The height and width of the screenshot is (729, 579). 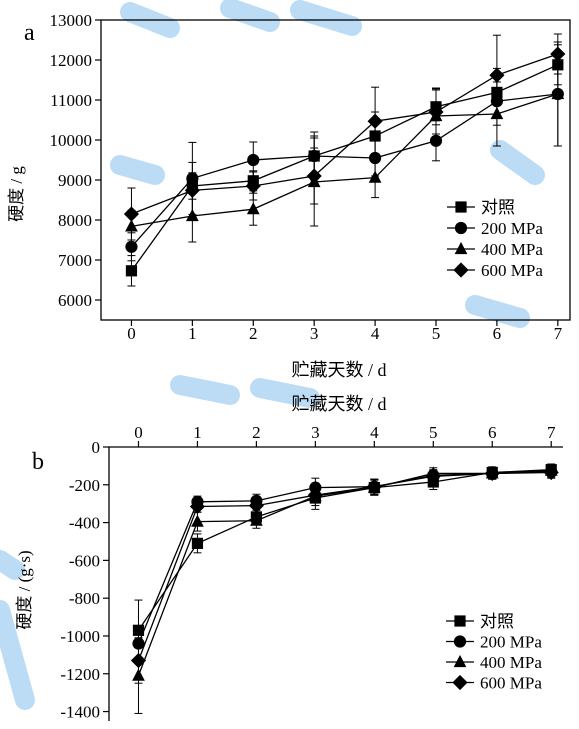 What do you see at coordinates (460, 661) in the screenshot?
I see `panel-b-legend-400mpa-marker` at bounding box center [460, 661].